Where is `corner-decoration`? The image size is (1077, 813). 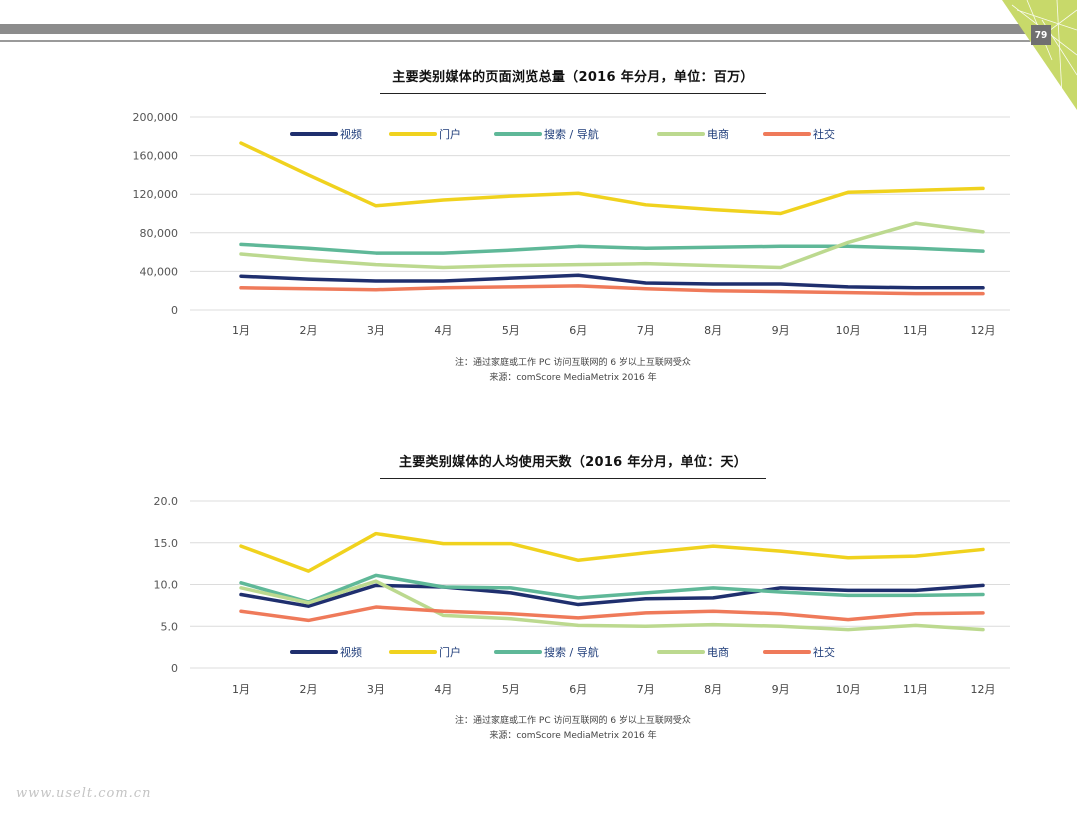 corner-decoration is located at coordinates (1039, 55).